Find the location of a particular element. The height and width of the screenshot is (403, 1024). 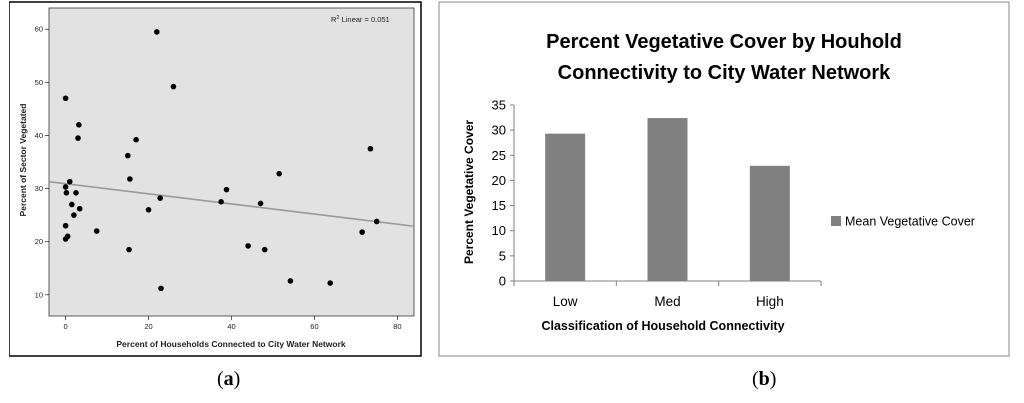

bar-low is located at coordinates (565, 207).